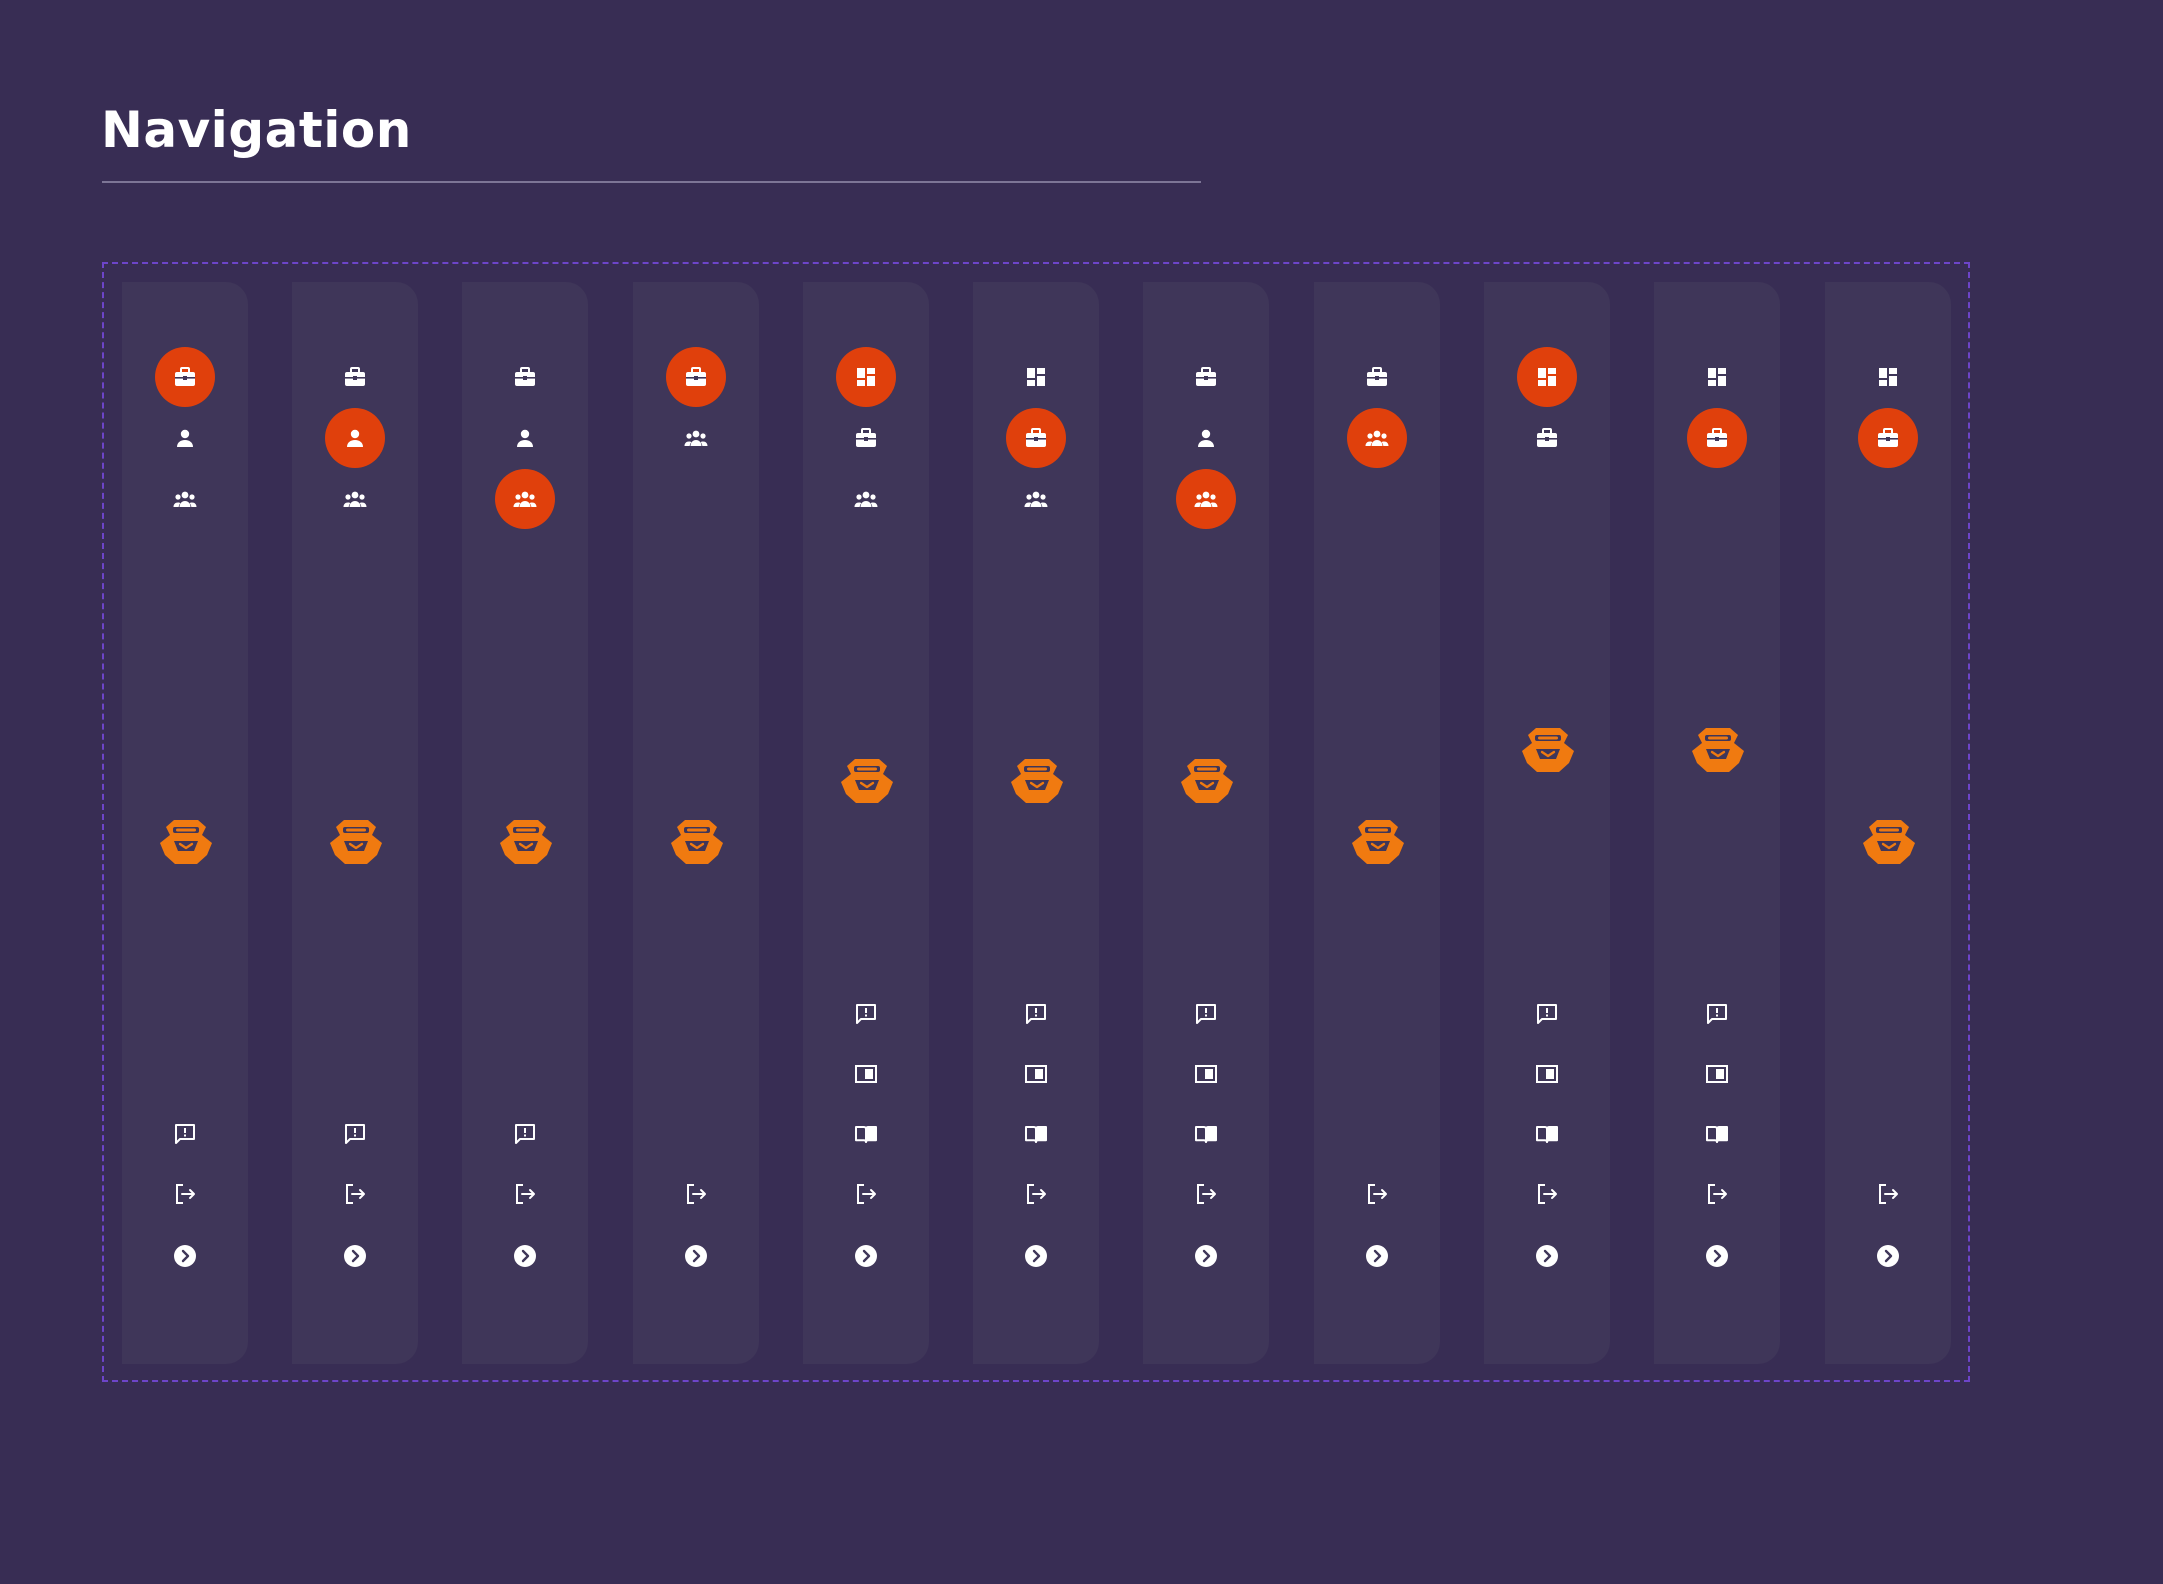  I want to click on person-icon, so click(525, 438).